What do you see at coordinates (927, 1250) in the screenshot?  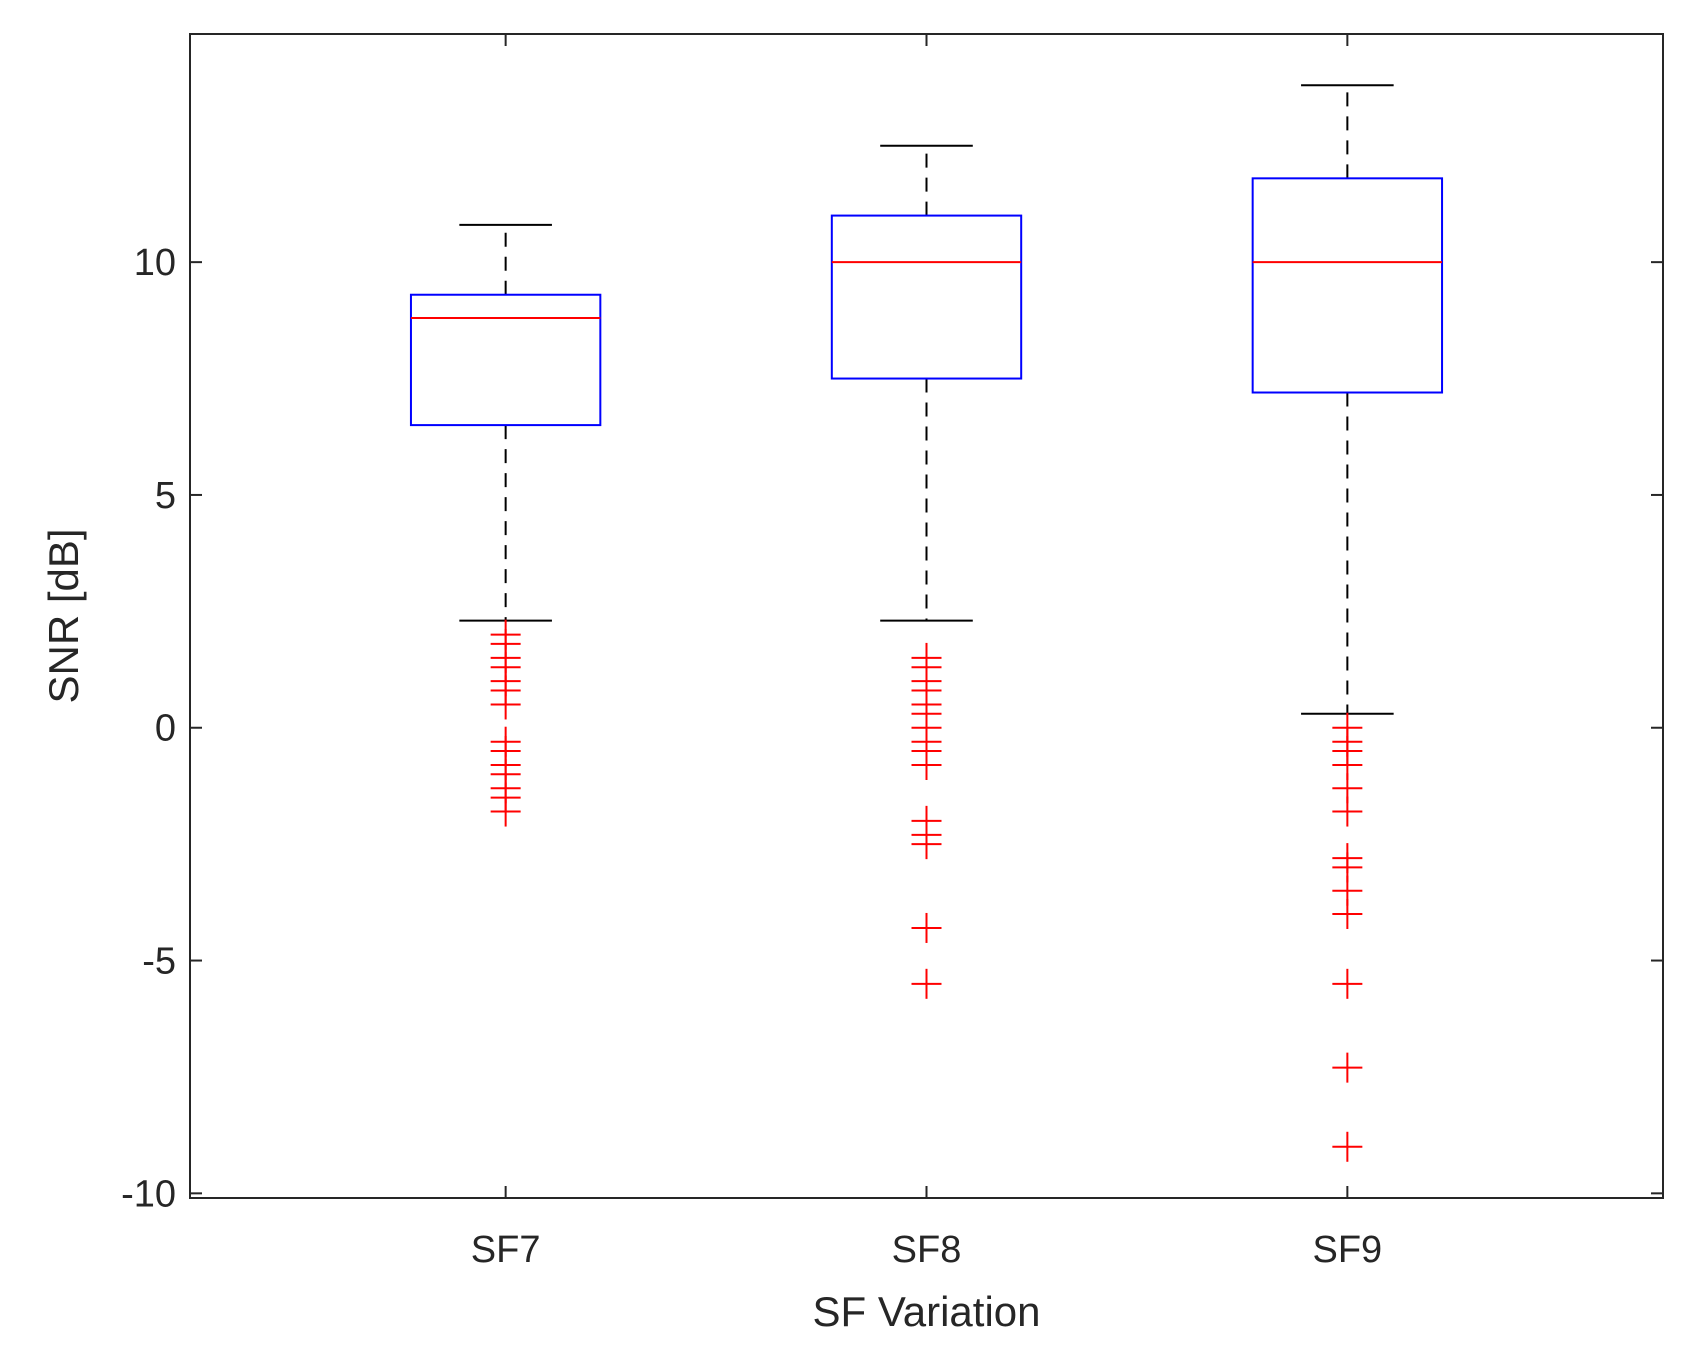 I see `x-tick-label: SF8` at bounding box center [927, 1250].